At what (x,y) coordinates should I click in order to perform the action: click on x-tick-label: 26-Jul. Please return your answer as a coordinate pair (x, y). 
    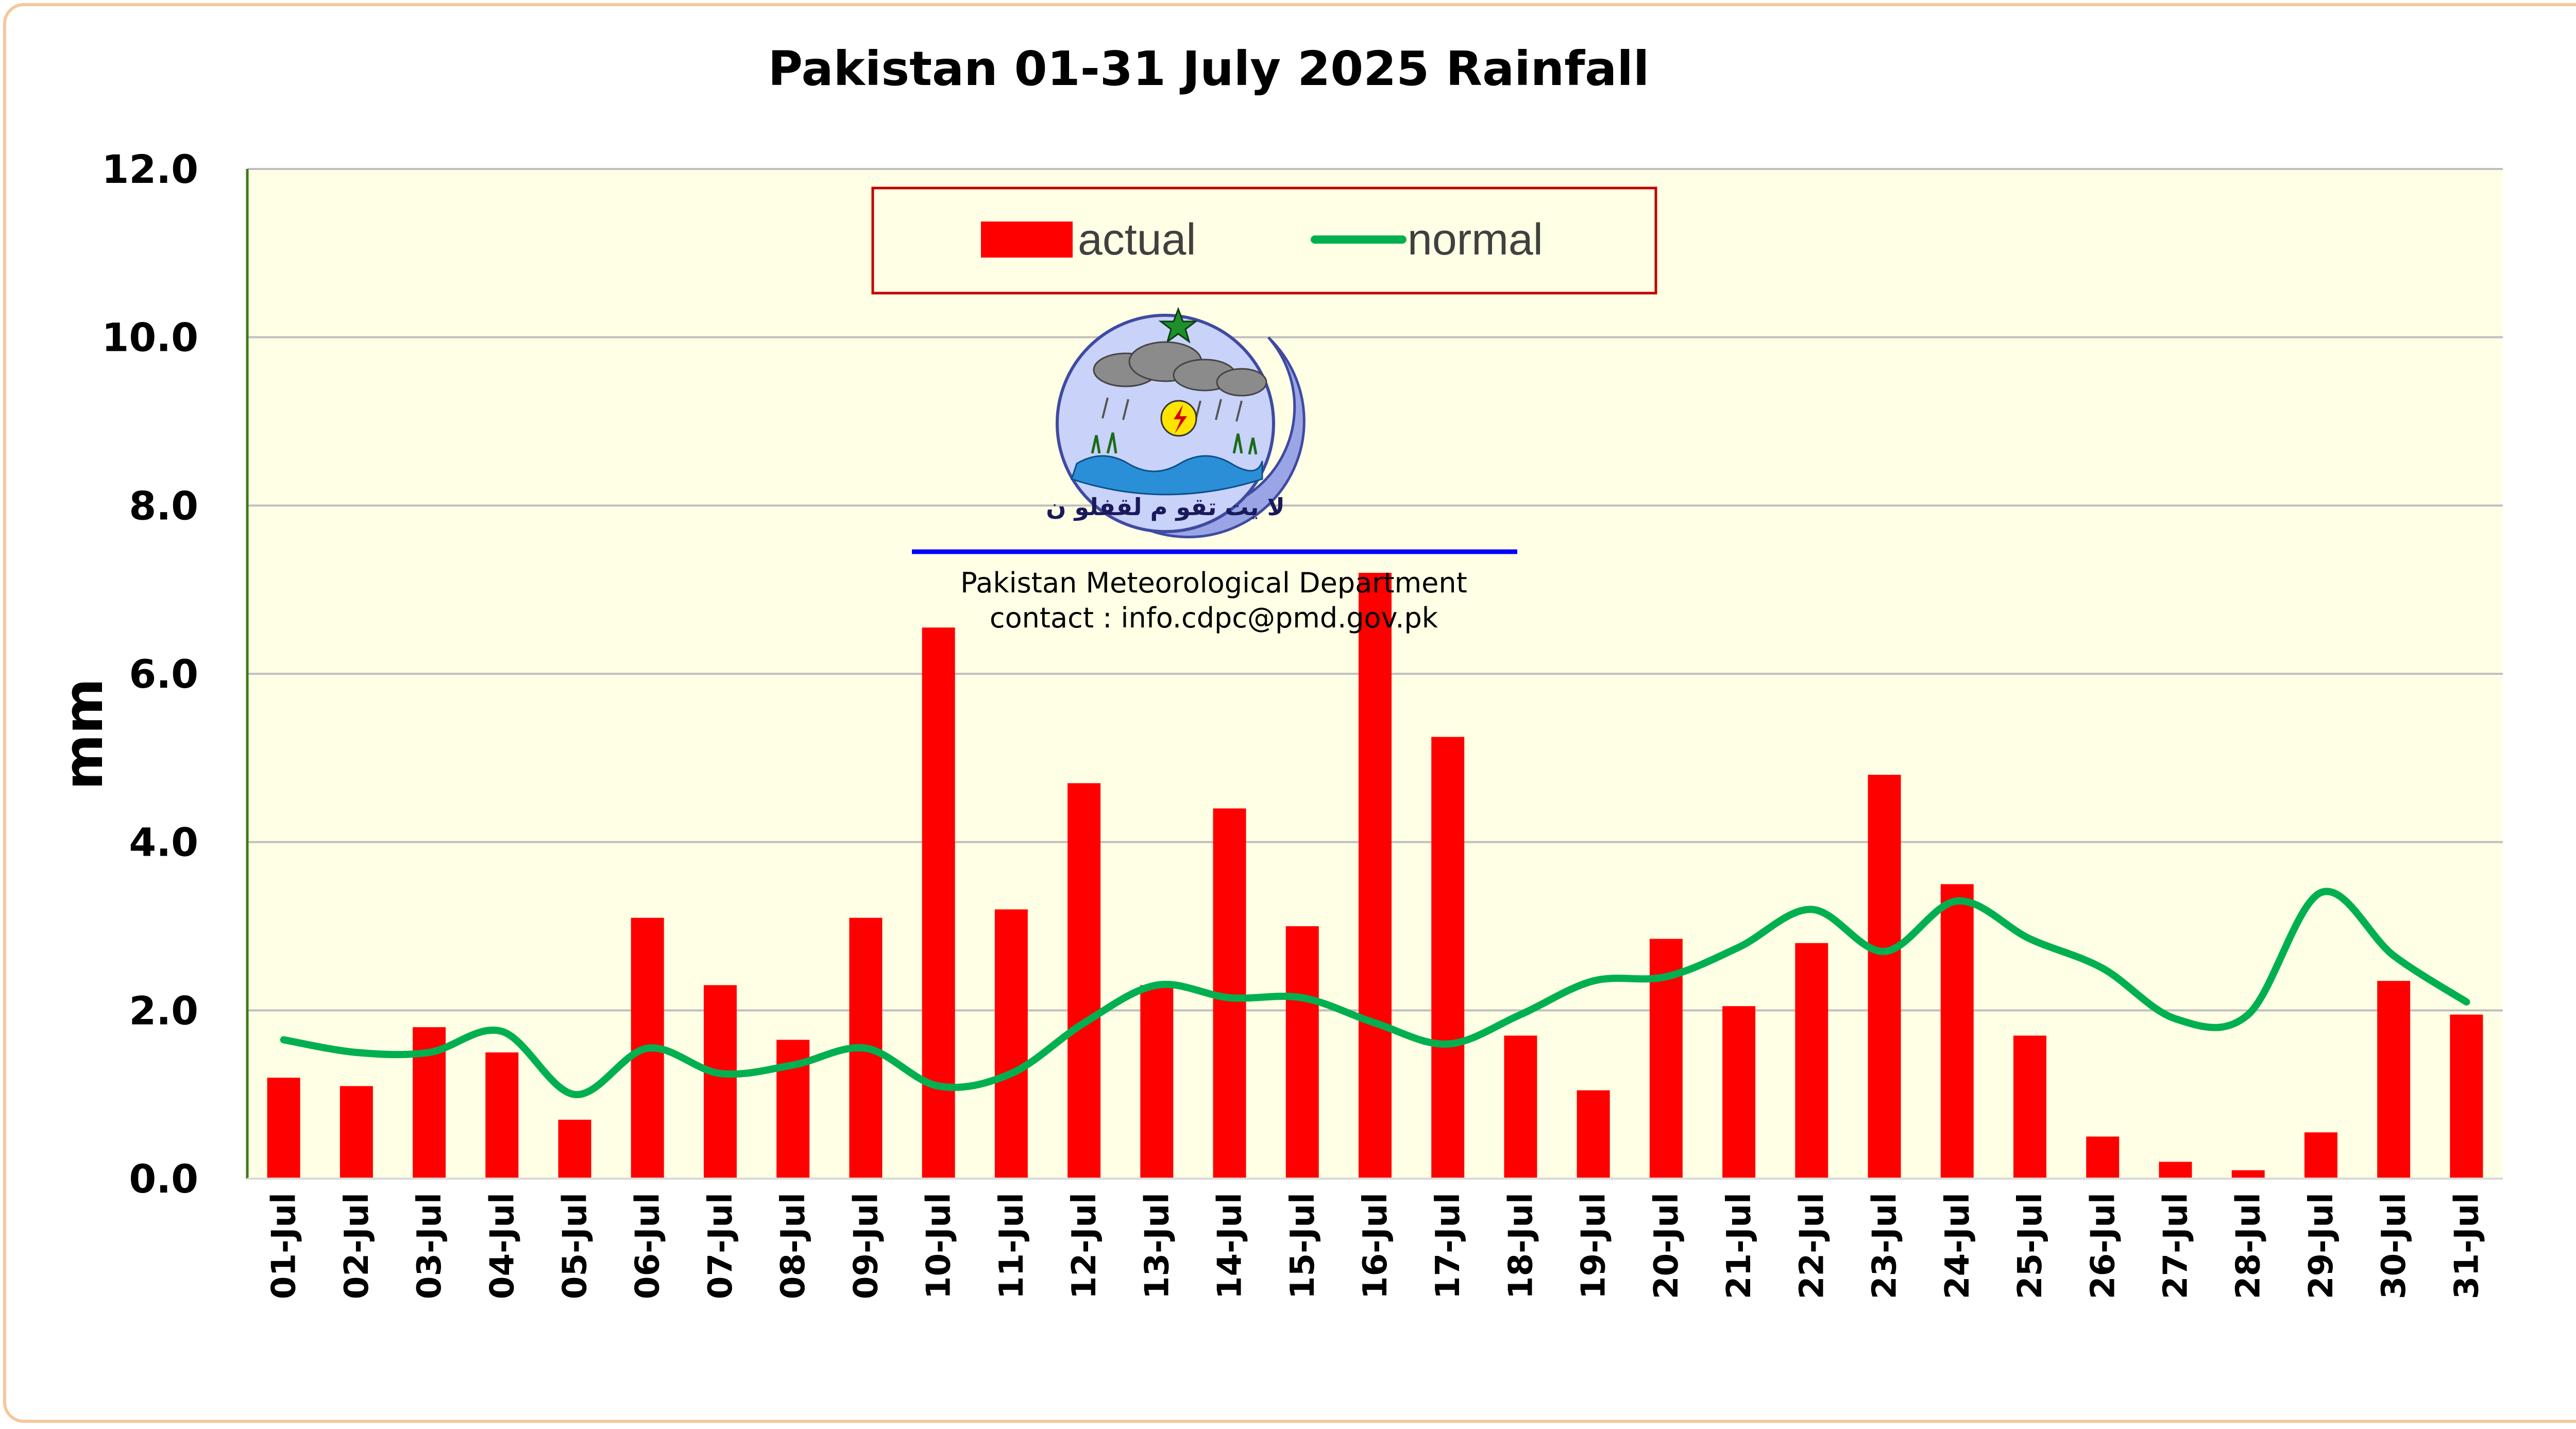
    Looking at the image, I should click on (2103, 1246).